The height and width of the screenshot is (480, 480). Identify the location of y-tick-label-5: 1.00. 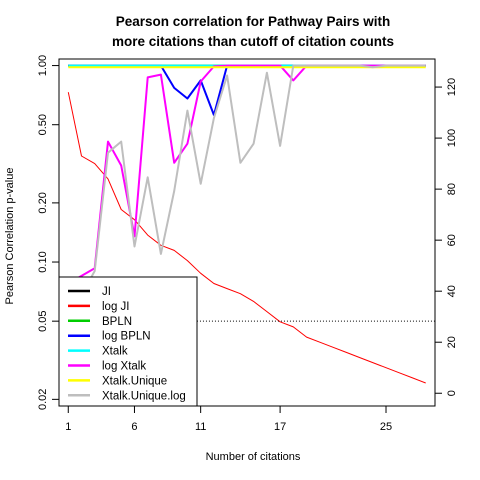
(43, 65).